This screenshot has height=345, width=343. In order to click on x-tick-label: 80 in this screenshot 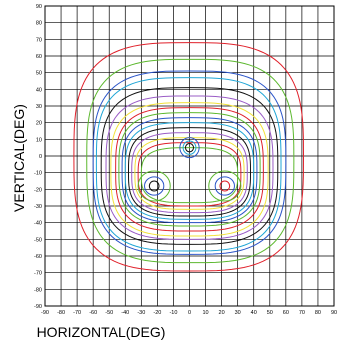, I will do `click(318, 313)`.